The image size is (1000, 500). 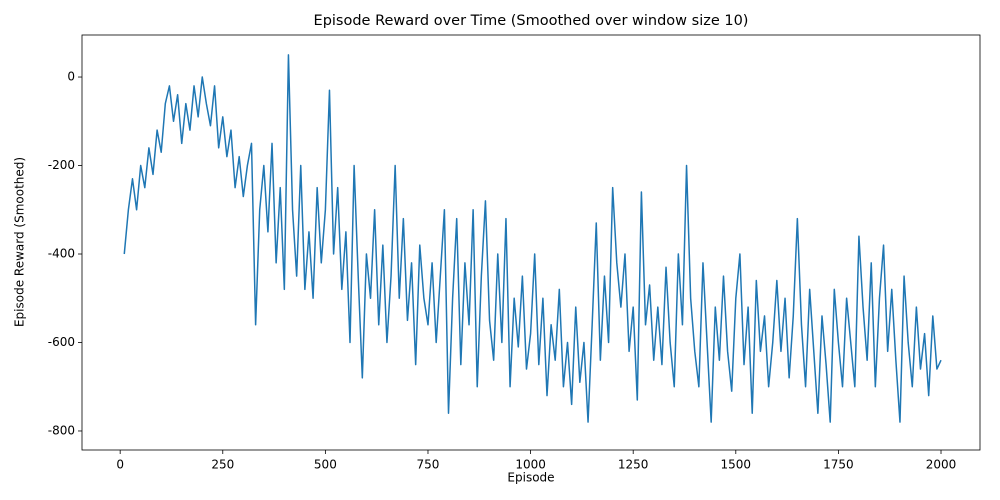 What do you see at coordinates (120, 465) in the screenshot?
I see `x-tick-label: 0` at bounding box center [120, 465].